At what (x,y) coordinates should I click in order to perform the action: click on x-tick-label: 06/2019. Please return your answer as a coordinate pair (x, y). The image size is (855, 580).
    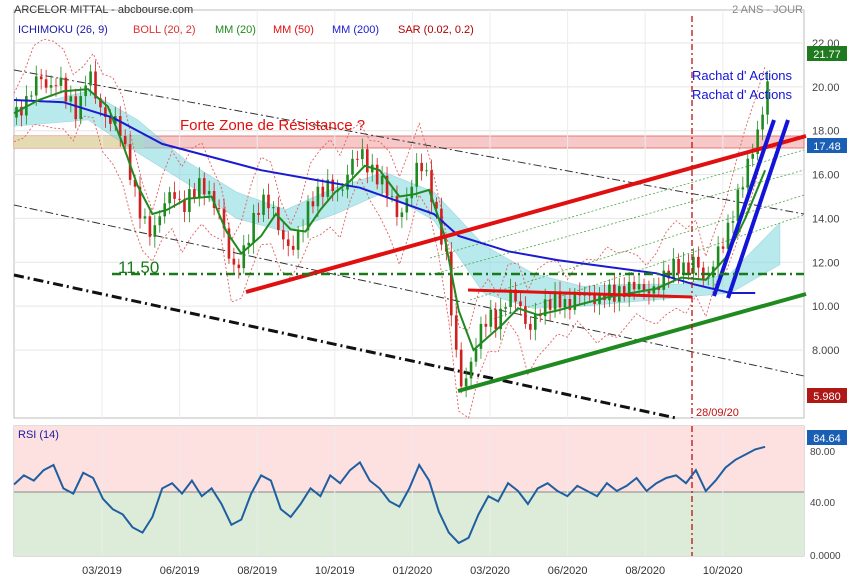
    Looking at the image, I should click on (180, 571).